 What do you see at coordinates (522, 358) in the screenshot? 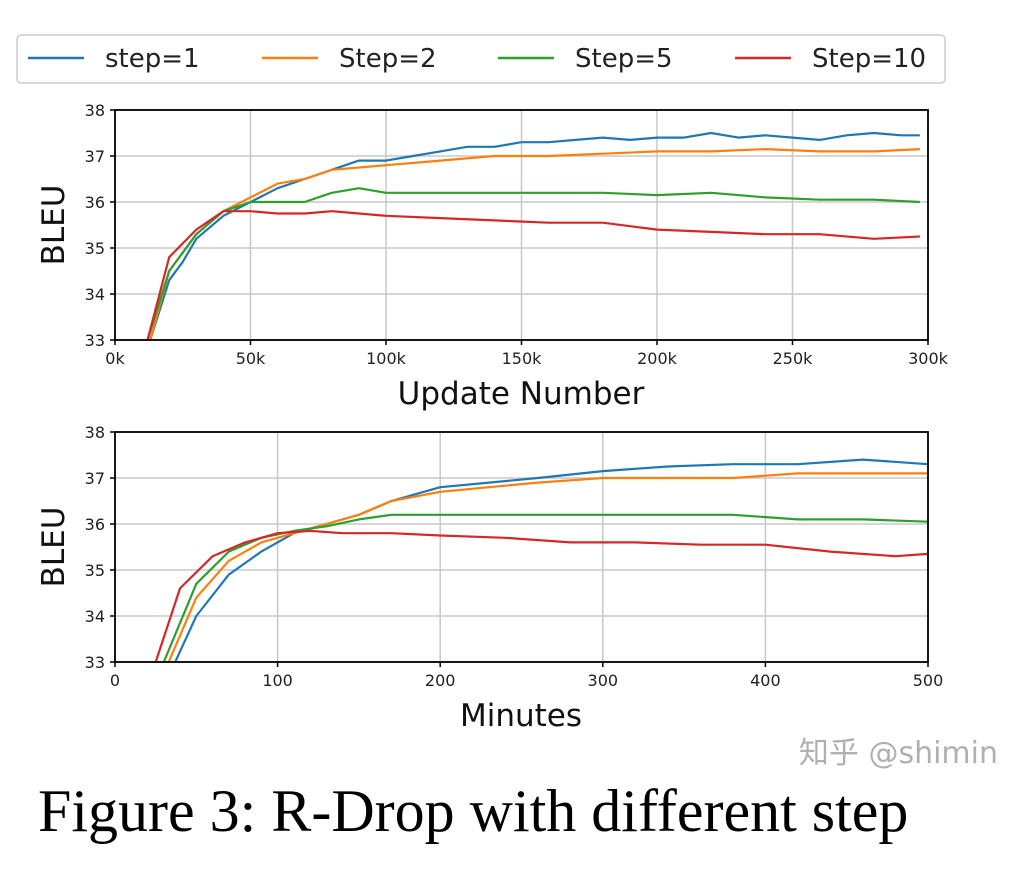
I see `x-tick-label: 150k` at bounding box center [522, 358].